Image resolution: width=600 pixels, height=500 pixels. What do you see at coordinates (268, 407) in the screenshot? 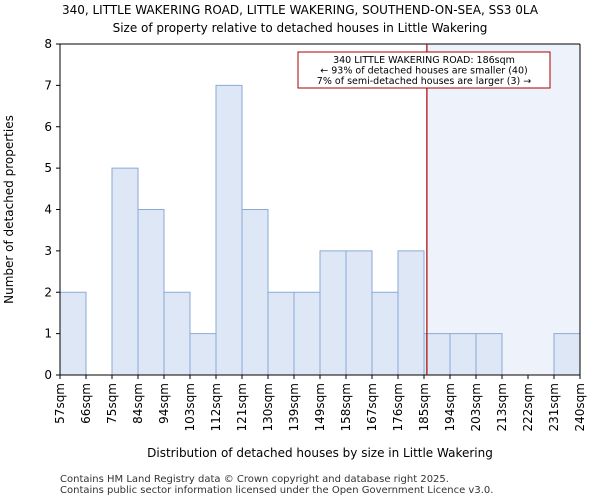
I see `x-tick-label: 130sqm` at bounding box center [268, 407].